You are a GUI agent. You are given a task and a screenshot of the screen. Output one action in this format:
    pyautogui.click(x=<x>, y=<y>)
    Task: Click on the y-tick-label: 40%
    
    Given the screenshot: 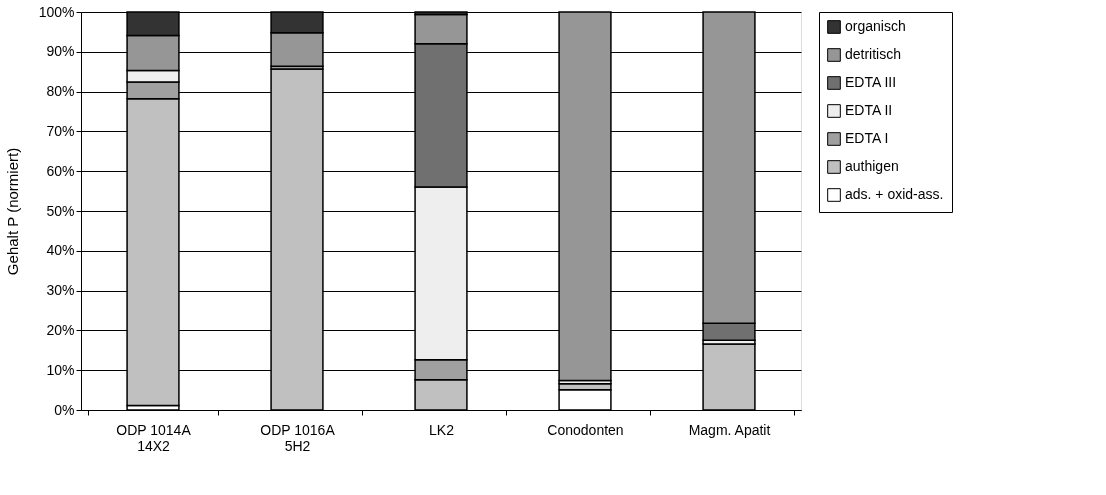 What is the action you would take?
    pyautogui.click(x=60, y=250)
    